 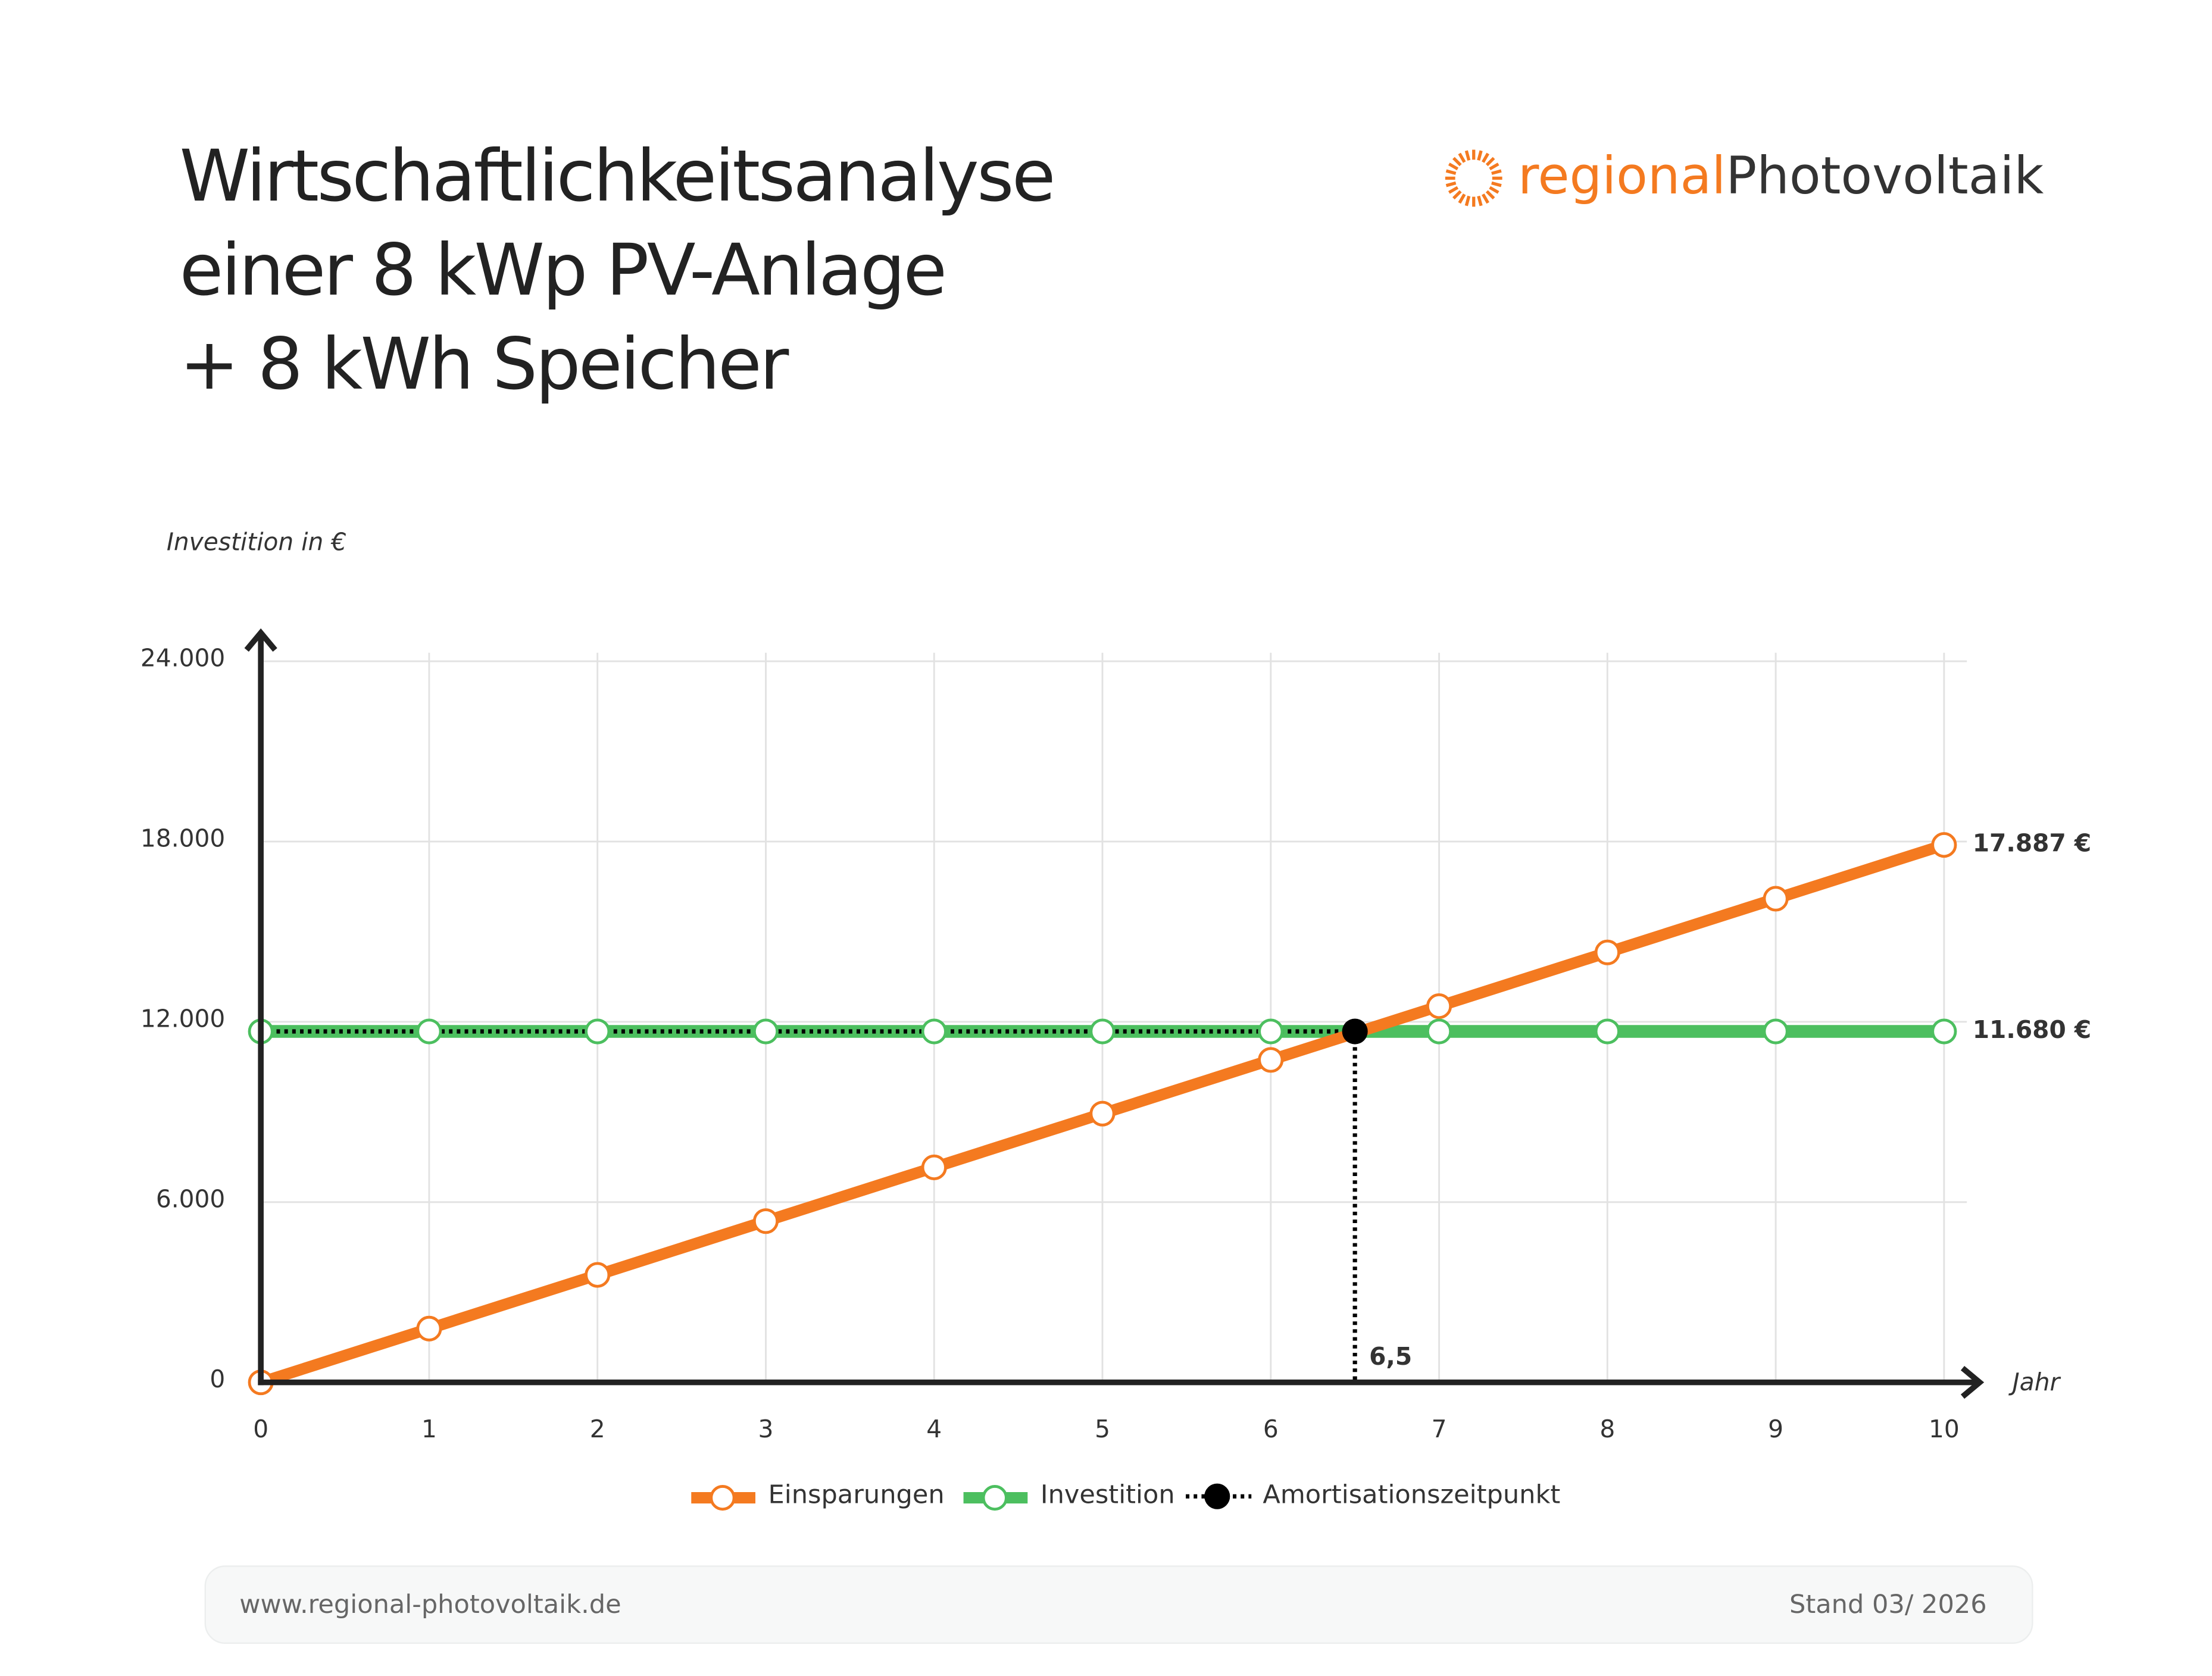 What do you see at coordinates (429, 1429) in the screenshot?
I see `x-tick-label: 1` at bounding box center [429, 1429].